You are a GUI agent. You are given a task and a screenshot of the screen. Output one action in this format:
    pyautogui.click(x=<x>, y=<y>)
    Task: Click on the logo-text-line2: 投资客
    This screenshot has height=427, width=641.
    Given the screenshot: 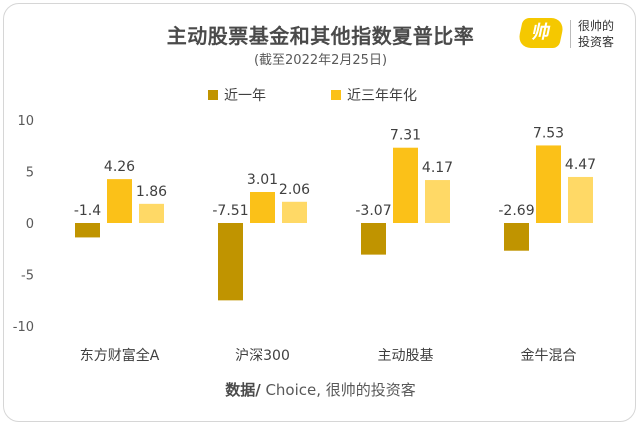 What is the action you would take?
    pyautogui.click(x=596, y=42)
    